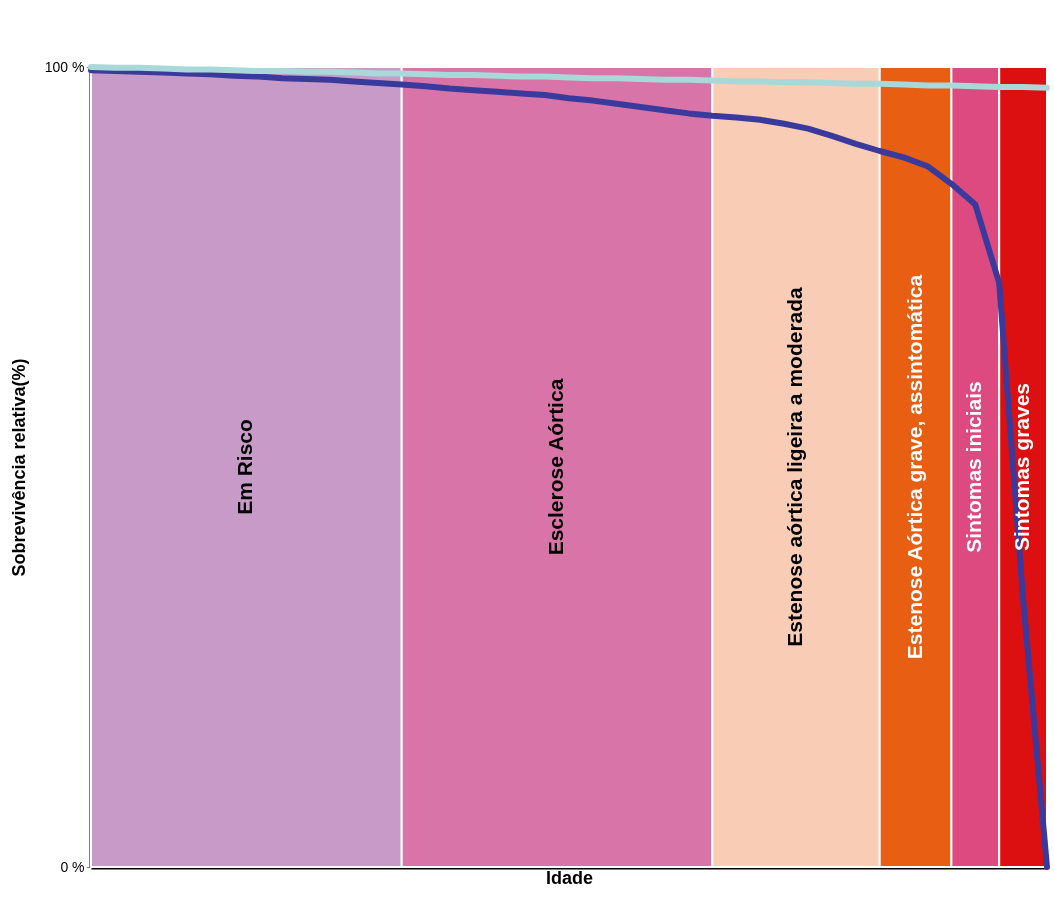  Describe the element at coordinates (974, 467) in the screenshot. I see `annotation: Sintomas iniciais` at that location.